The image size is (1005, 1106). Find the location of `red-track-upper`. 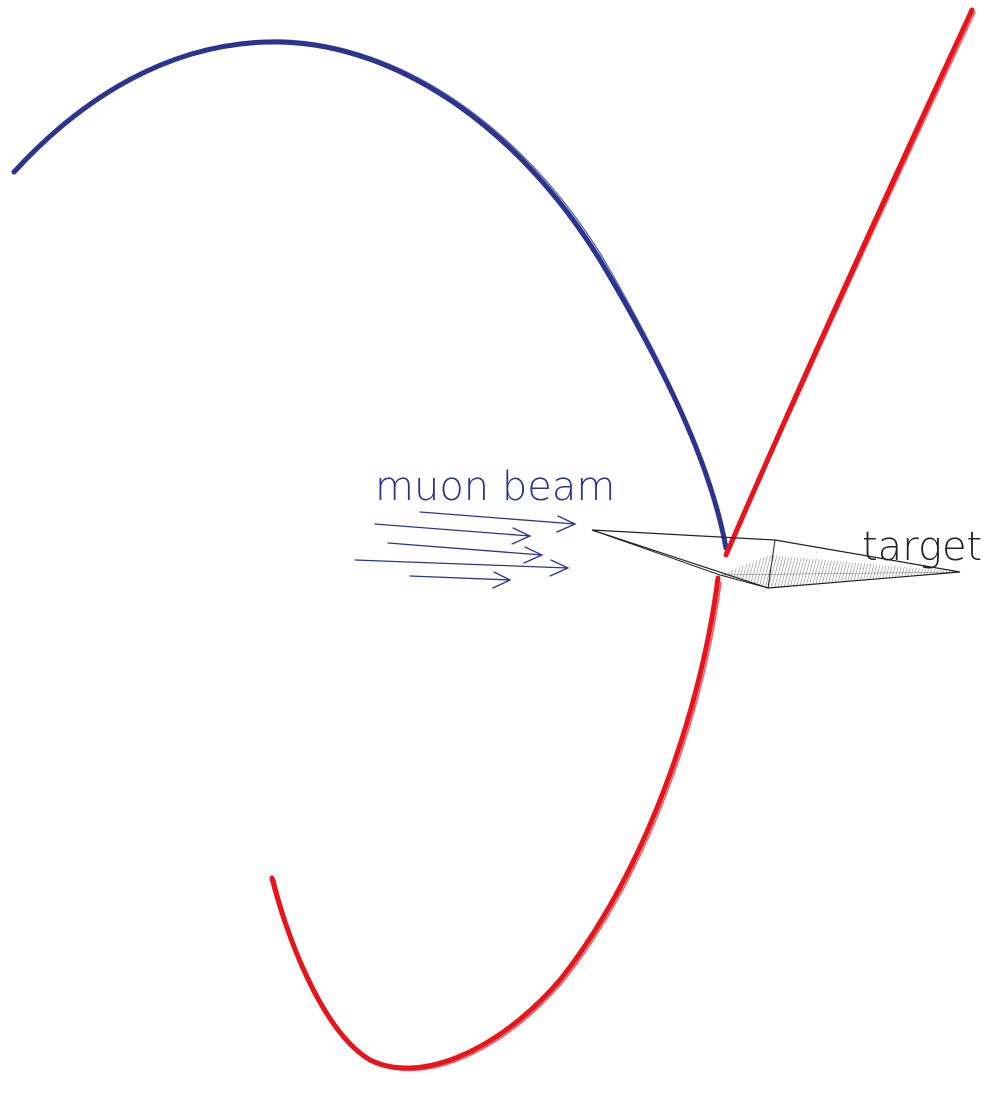

red-track-upper is located at coordinates (849, 282).